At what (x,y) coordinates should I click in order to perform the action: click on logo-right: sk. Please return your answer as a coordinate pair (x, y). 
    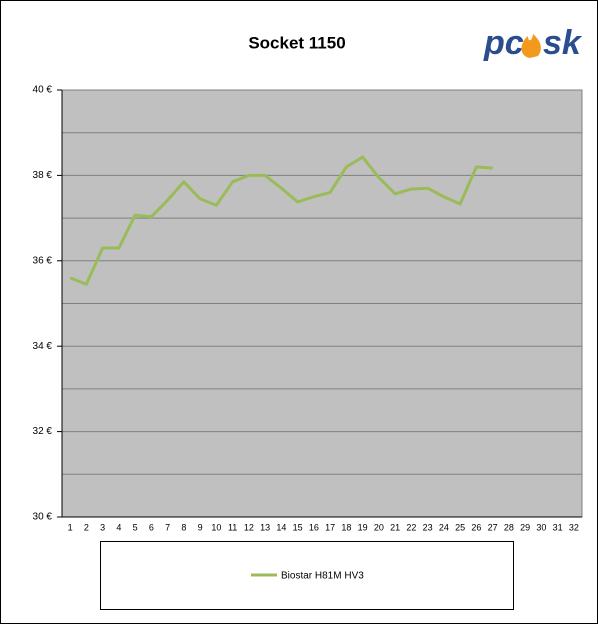
    Looking at the image, I should click on (563, 43).